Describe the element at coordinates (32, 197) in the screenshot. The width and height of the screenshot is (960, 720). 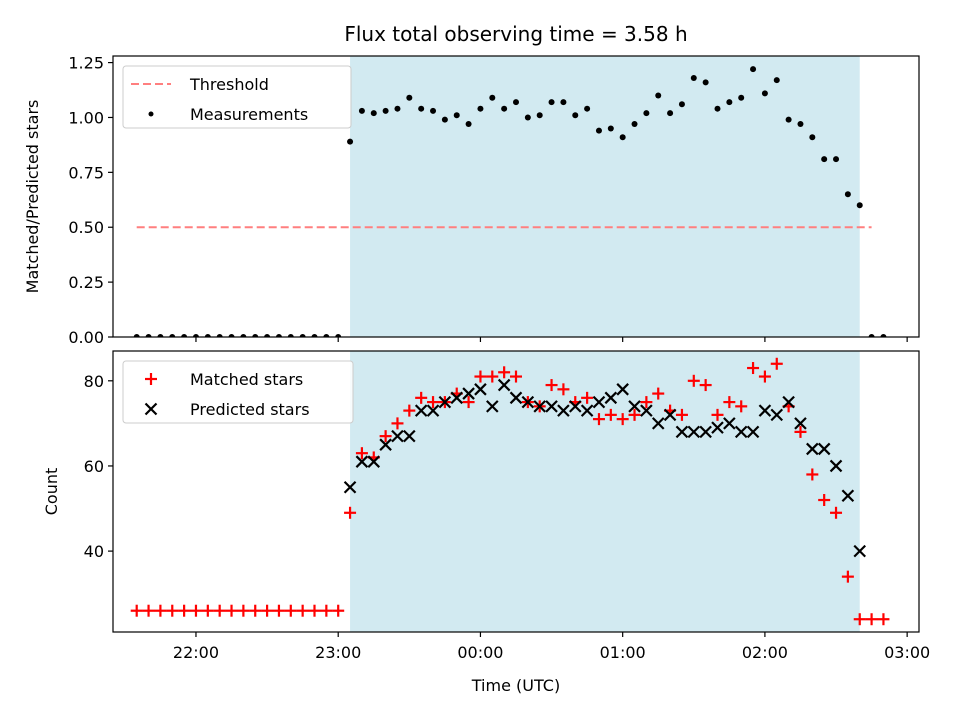
I see `y-axis-title: Matched/Predicted stars` at that location.